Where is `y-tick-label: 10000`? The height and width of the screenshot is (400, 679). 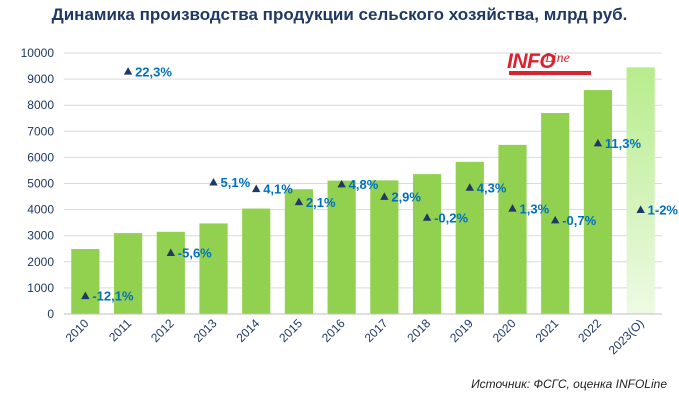
y-tick-label: 10000 is located at coordinates (38, 53).